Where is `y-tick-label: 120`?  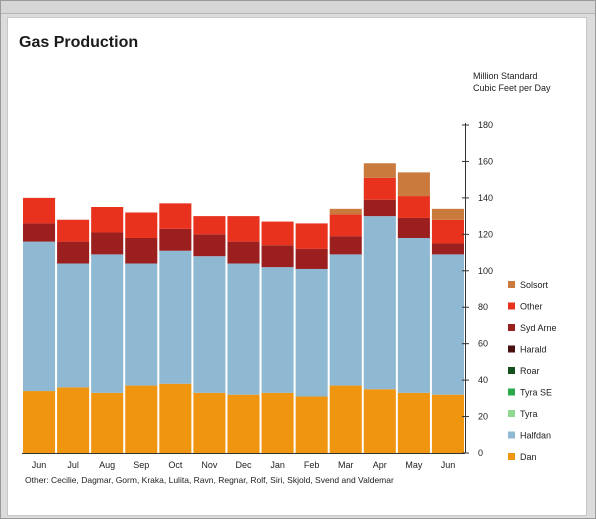 y-tick-label: 120 is located at coordinates (485, 234).